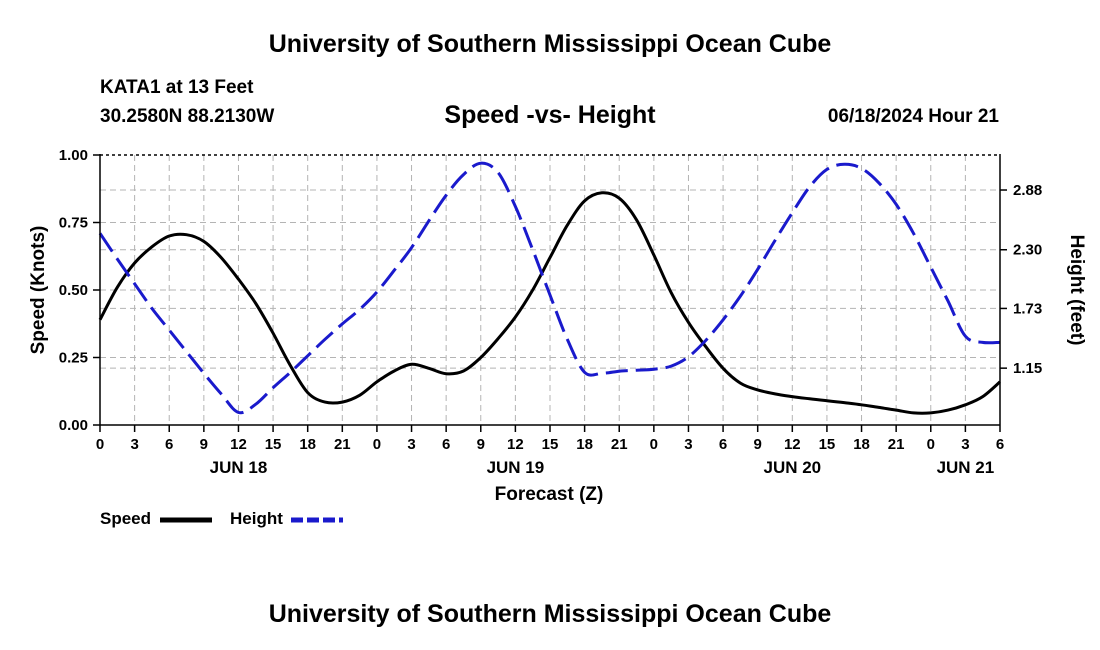 This screenshot has height=650, width=1100. What do you see at coordinates (1076, 290) in the screenshot?
I see `y2-axis-label: Height (feet)` at bounding box center [1076, 290].